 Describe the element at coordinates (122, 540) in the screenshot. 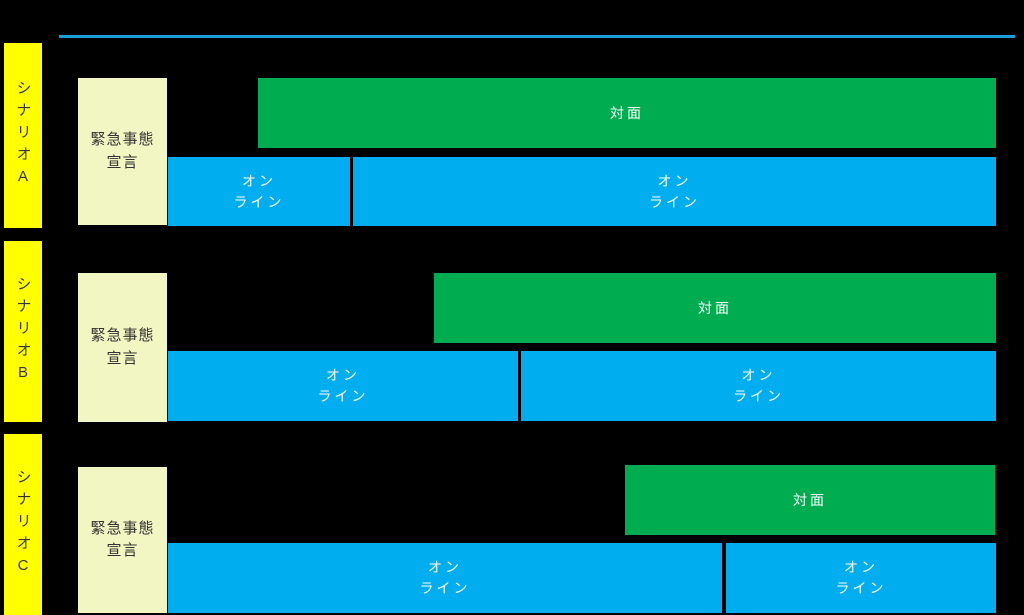

I see `scenario-c-declaration-box: 緊急事態 宣言` at that location.